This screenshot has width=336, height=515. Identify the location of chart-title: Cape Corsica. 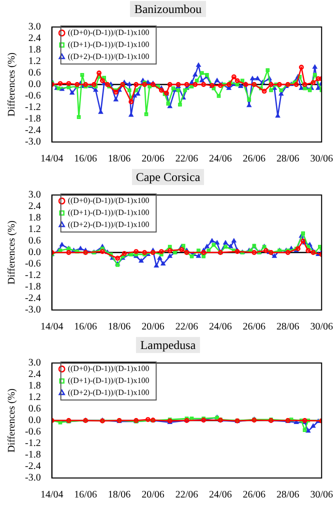
(168, 177).